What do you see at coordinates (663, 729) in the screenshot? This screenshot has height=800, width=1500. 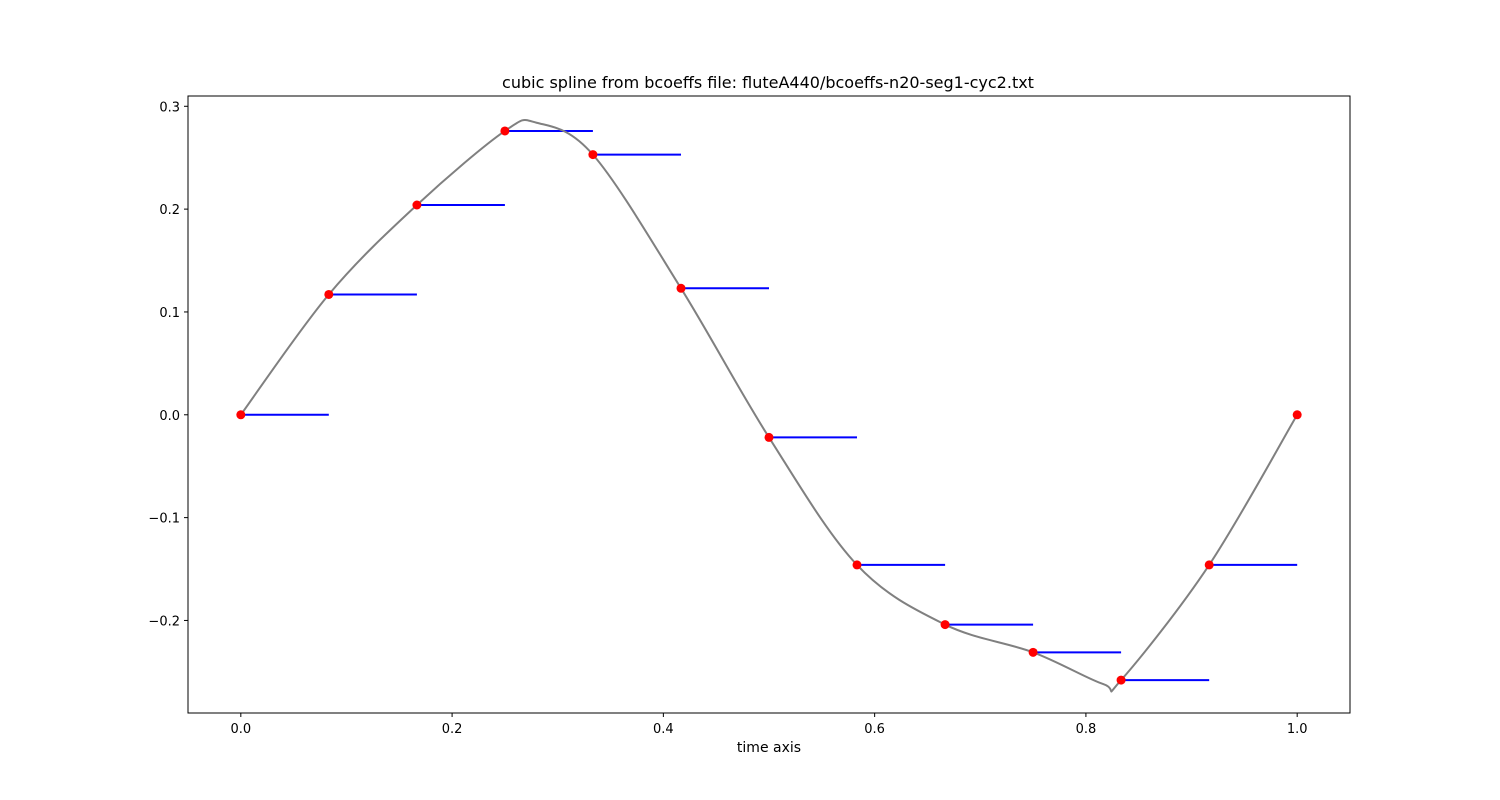 I see `x-tick-label: 0.4` at bounding box center [663, 729].